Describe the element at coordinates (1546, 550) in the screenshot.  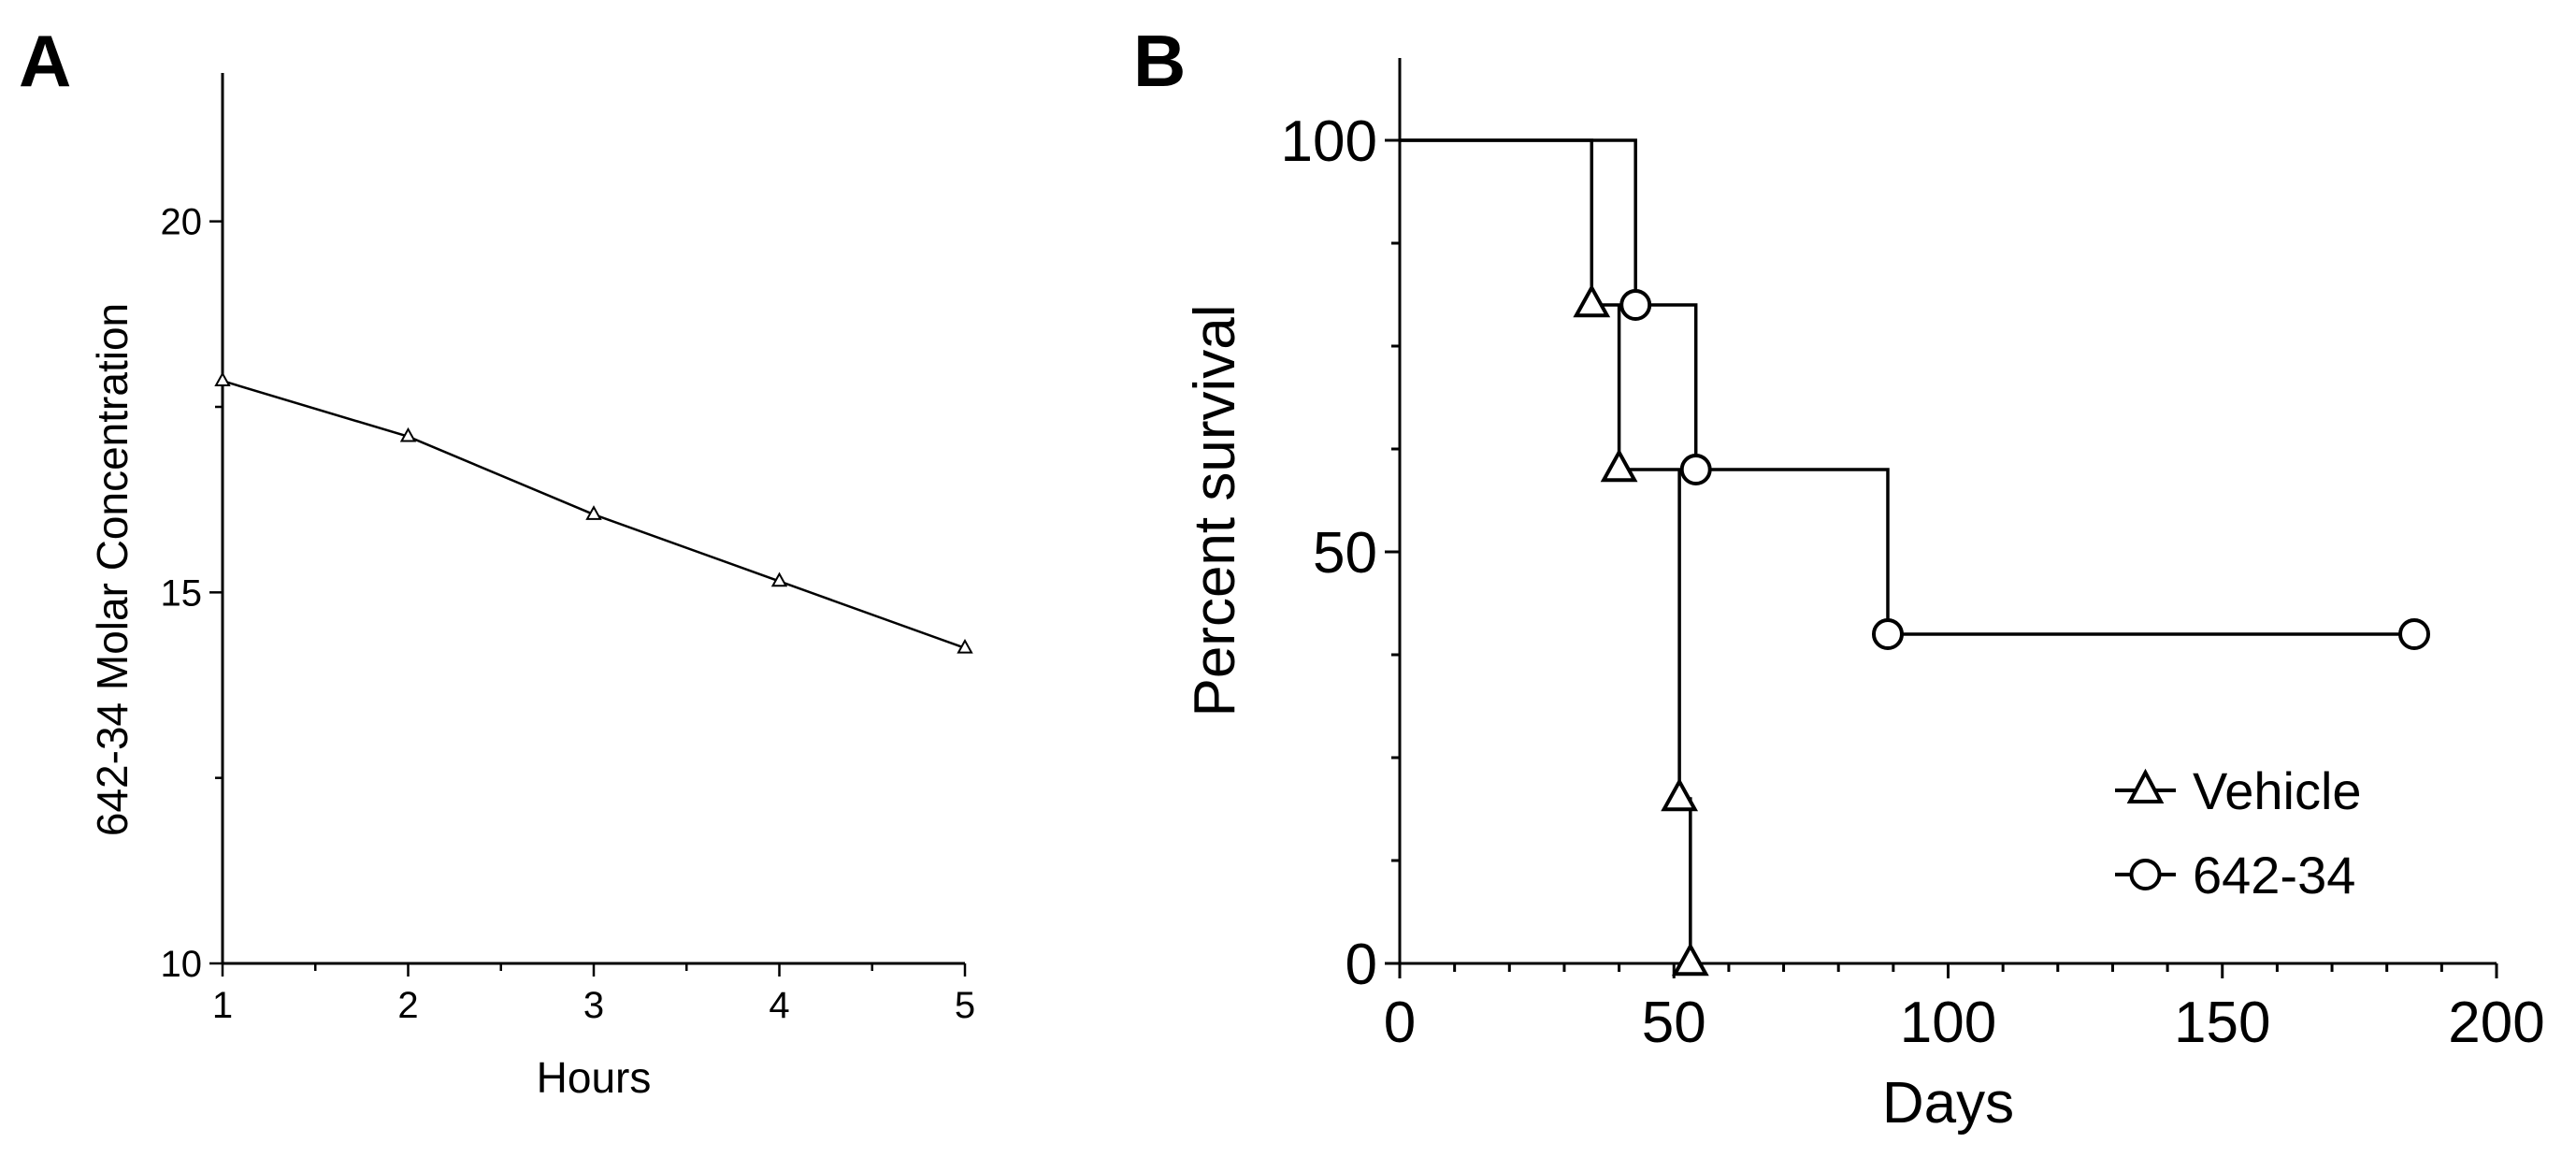
I see `series-vehicle-line` at that location.